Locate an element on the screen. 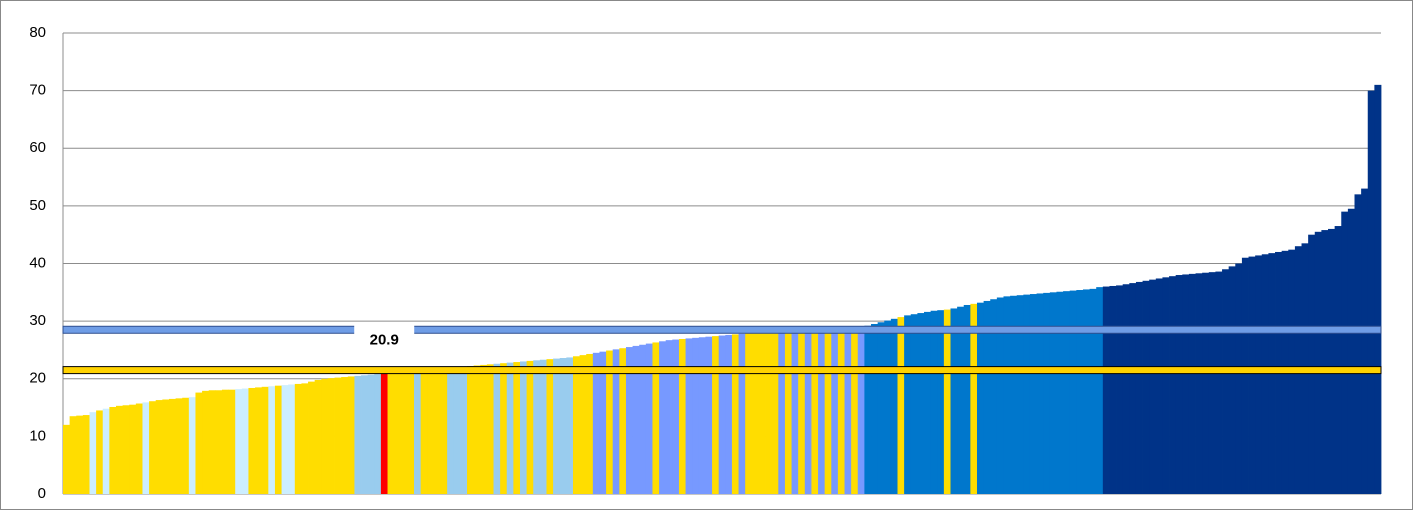 The height and width of the screenshot is (510, 1413). y-tick-label: 50 is located at coordinates (37, 205).